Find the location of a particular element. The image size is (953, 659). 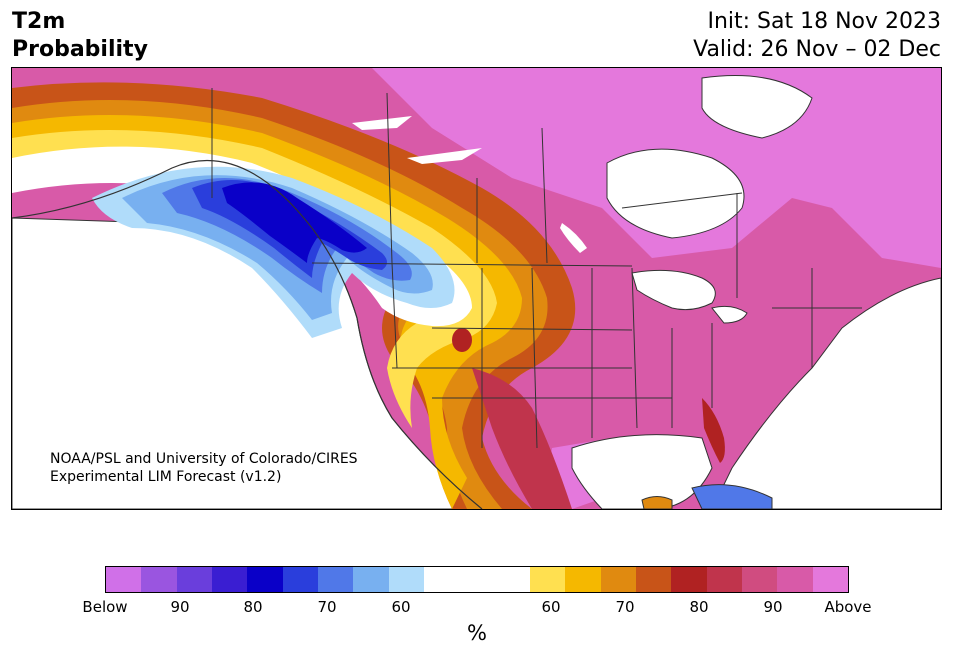

map-title: T2m Probability is located at coordinates (80, 36).